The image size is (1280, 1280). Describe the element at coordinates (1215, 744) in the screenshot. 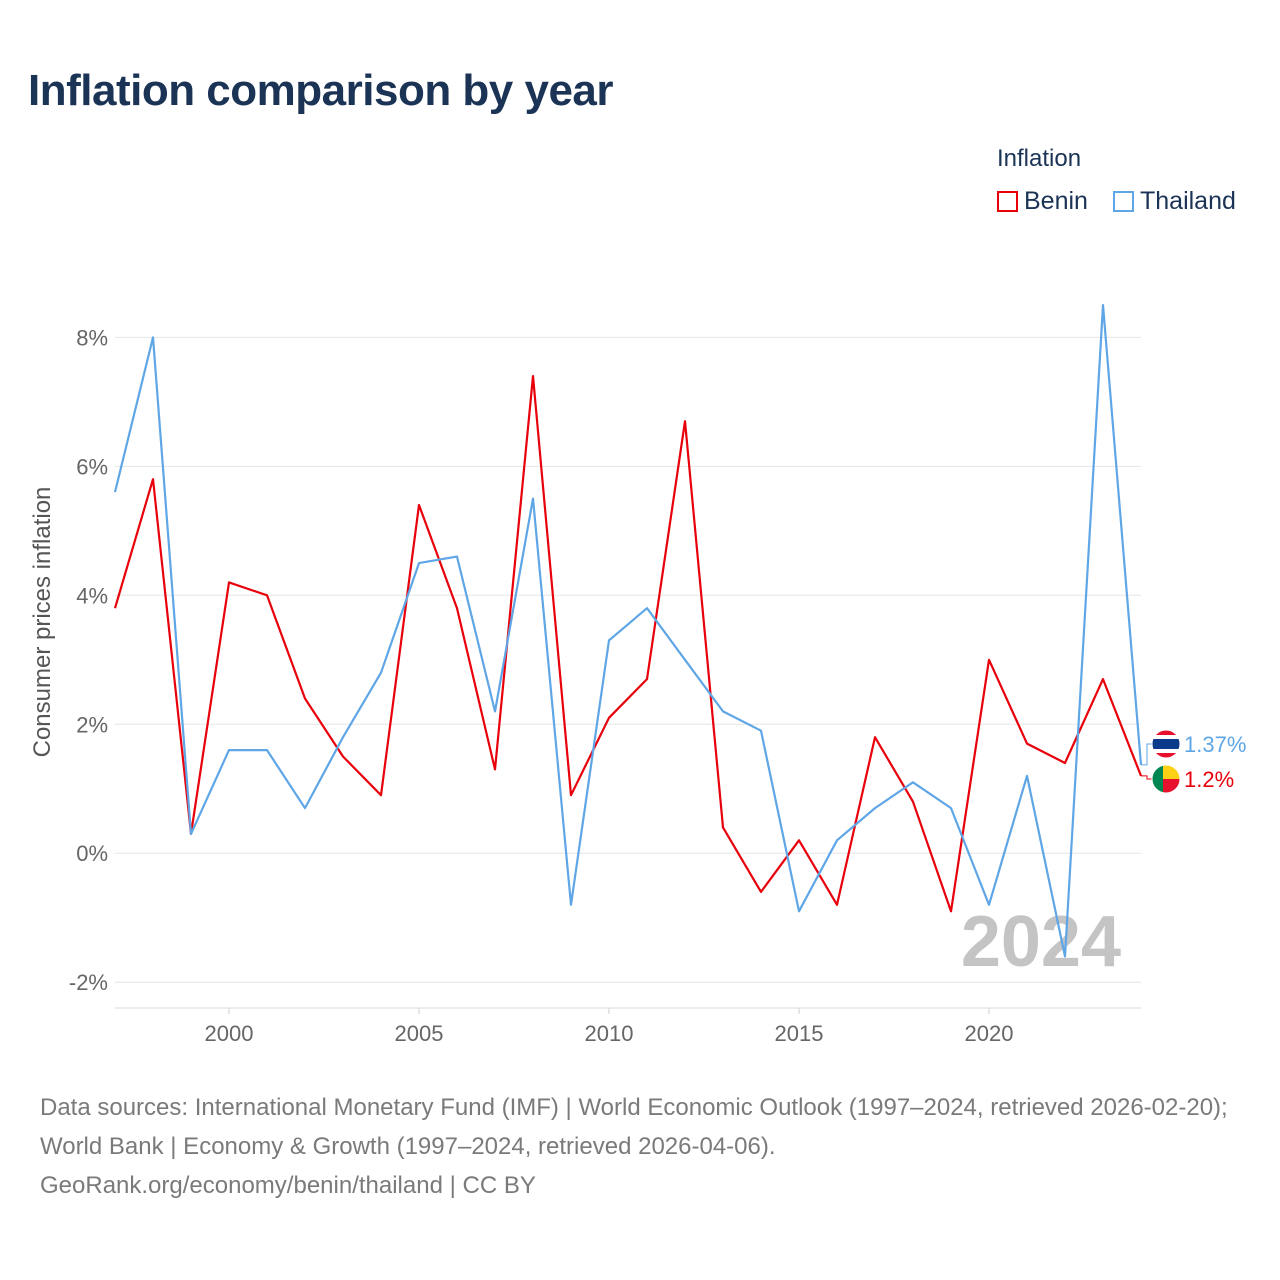

I see `end-label-thailand: 1.37%` at that location.